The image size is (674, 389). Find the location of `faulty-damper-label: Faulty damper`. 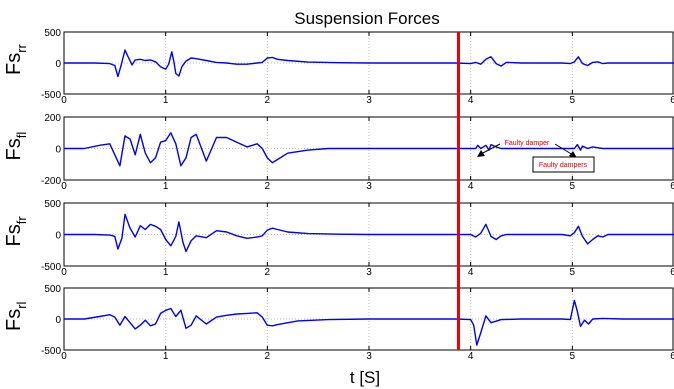

faulty-damper-label: Faulty damper is located at coordinates (527, 143).